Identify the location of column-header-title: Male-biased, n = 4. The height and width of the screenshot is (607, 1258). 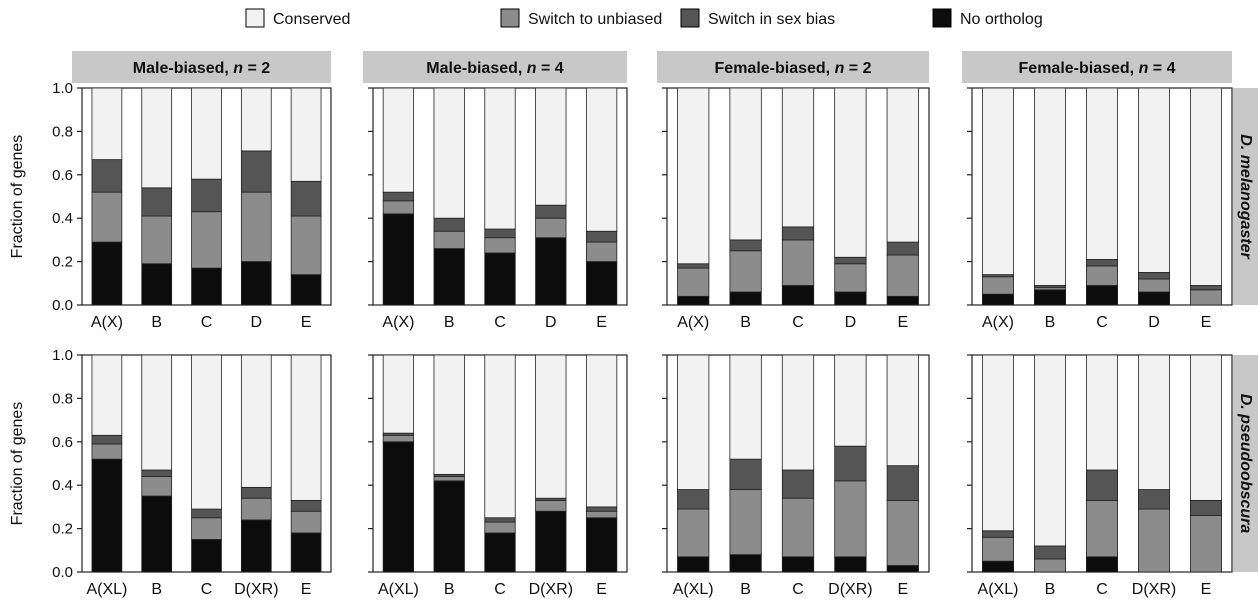
(495, 68).